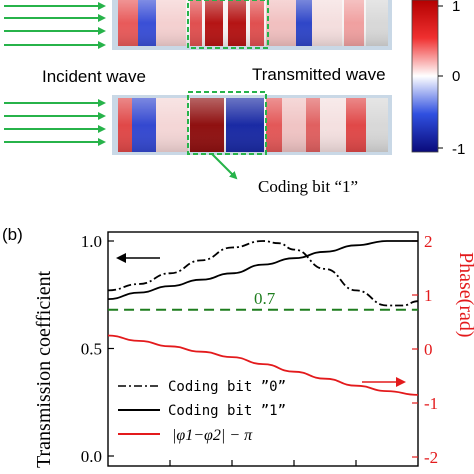  I want to click on colorbar-tick-zero: 0, so click(456, 76).